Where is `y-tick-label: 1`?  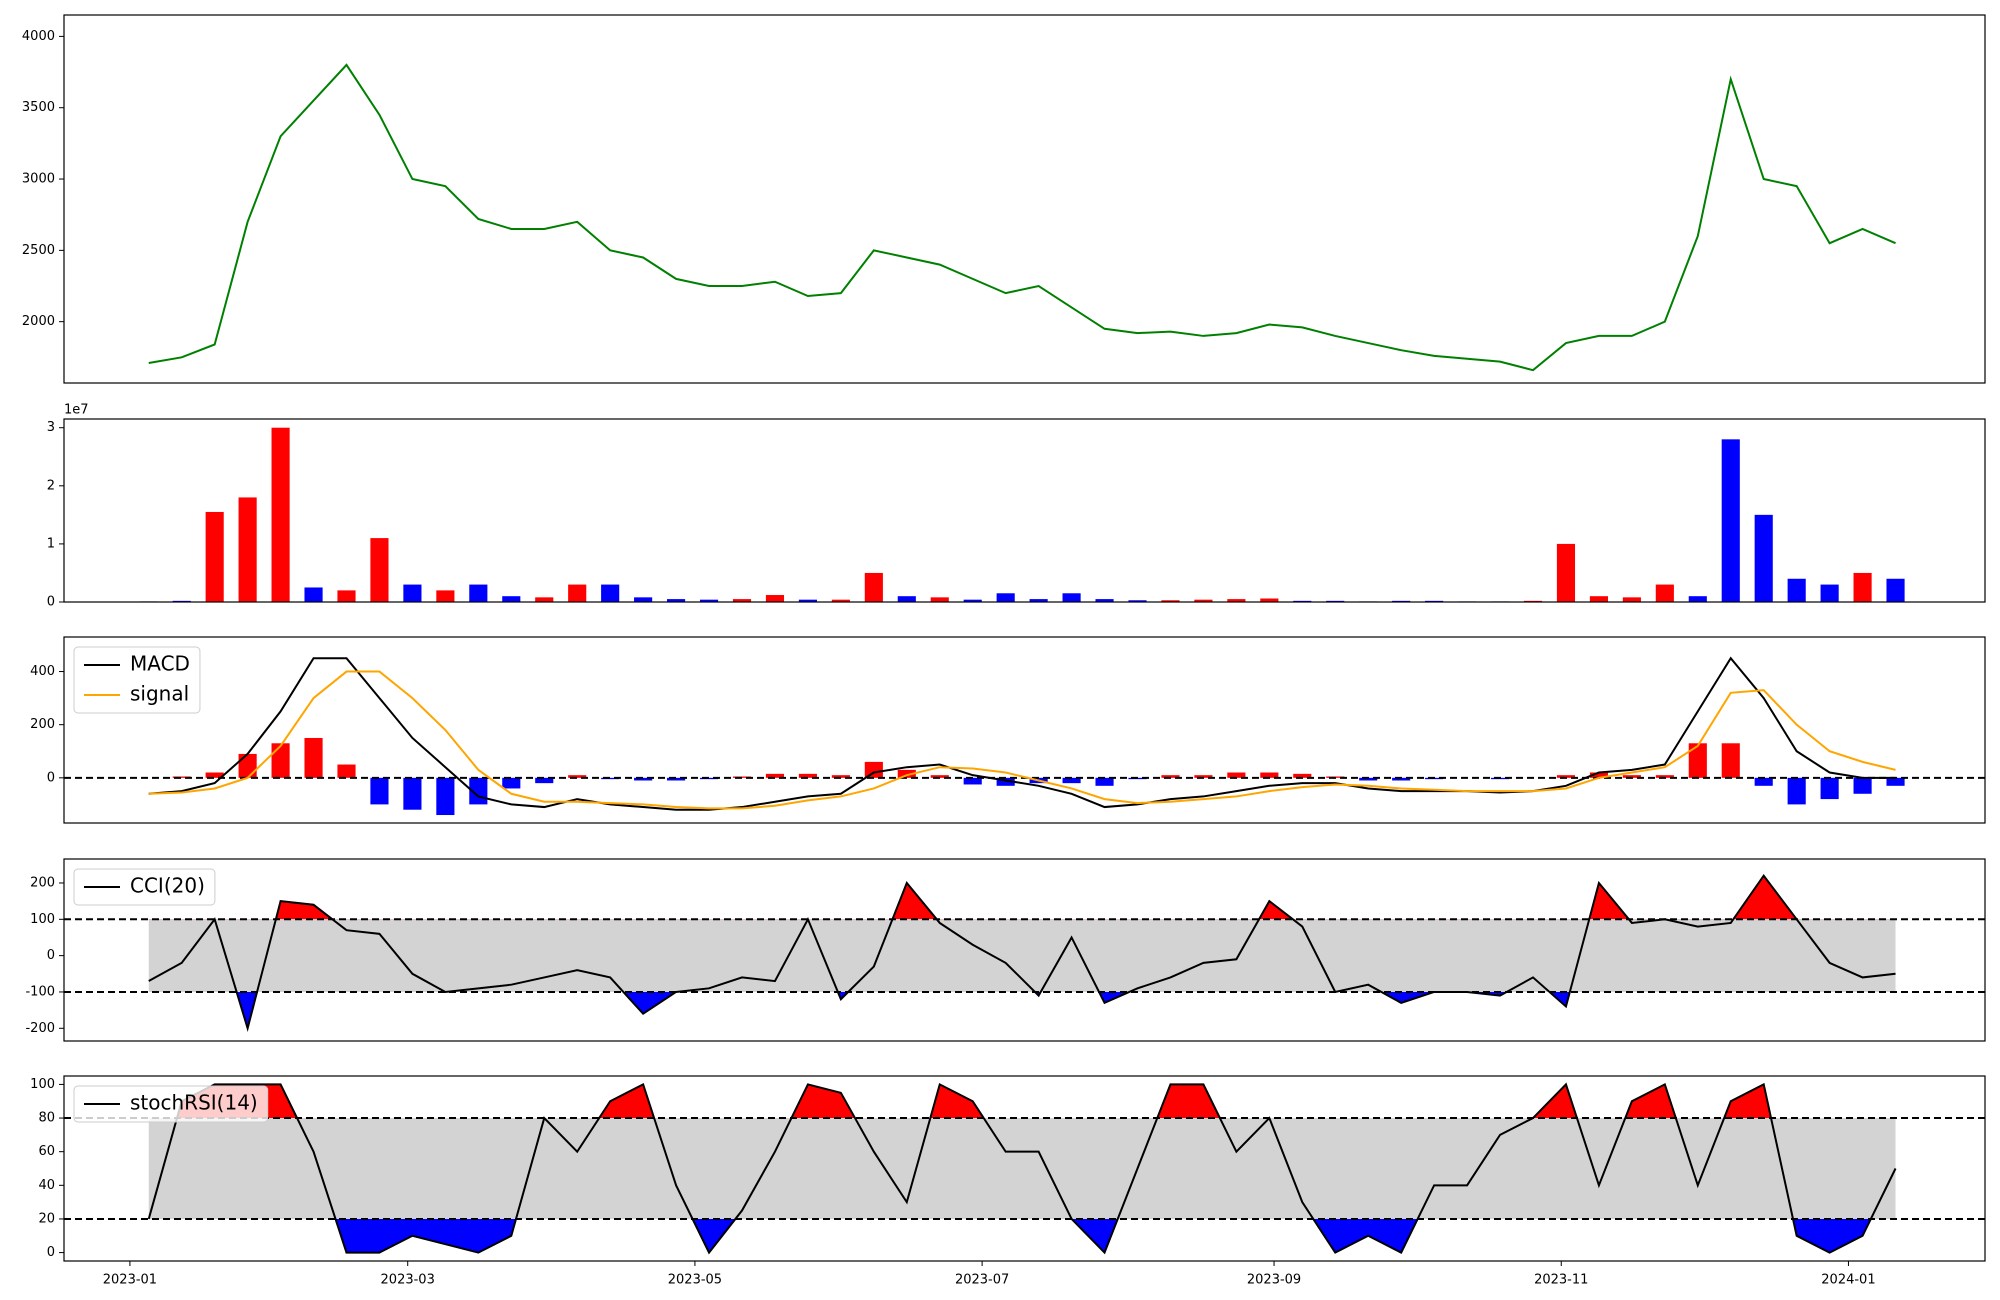
y-tick-label: 1 is located at coordinates (51, 543).